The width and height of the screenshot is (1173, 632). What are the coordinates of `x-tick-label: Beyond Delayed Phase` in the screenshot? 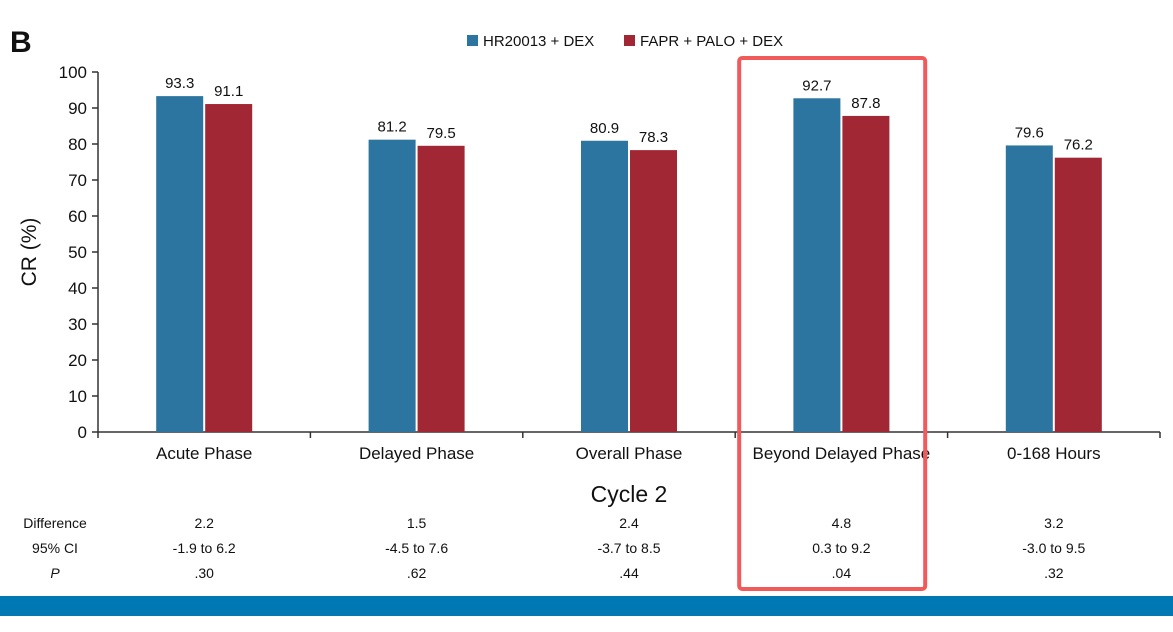 It's located at (842, 453).